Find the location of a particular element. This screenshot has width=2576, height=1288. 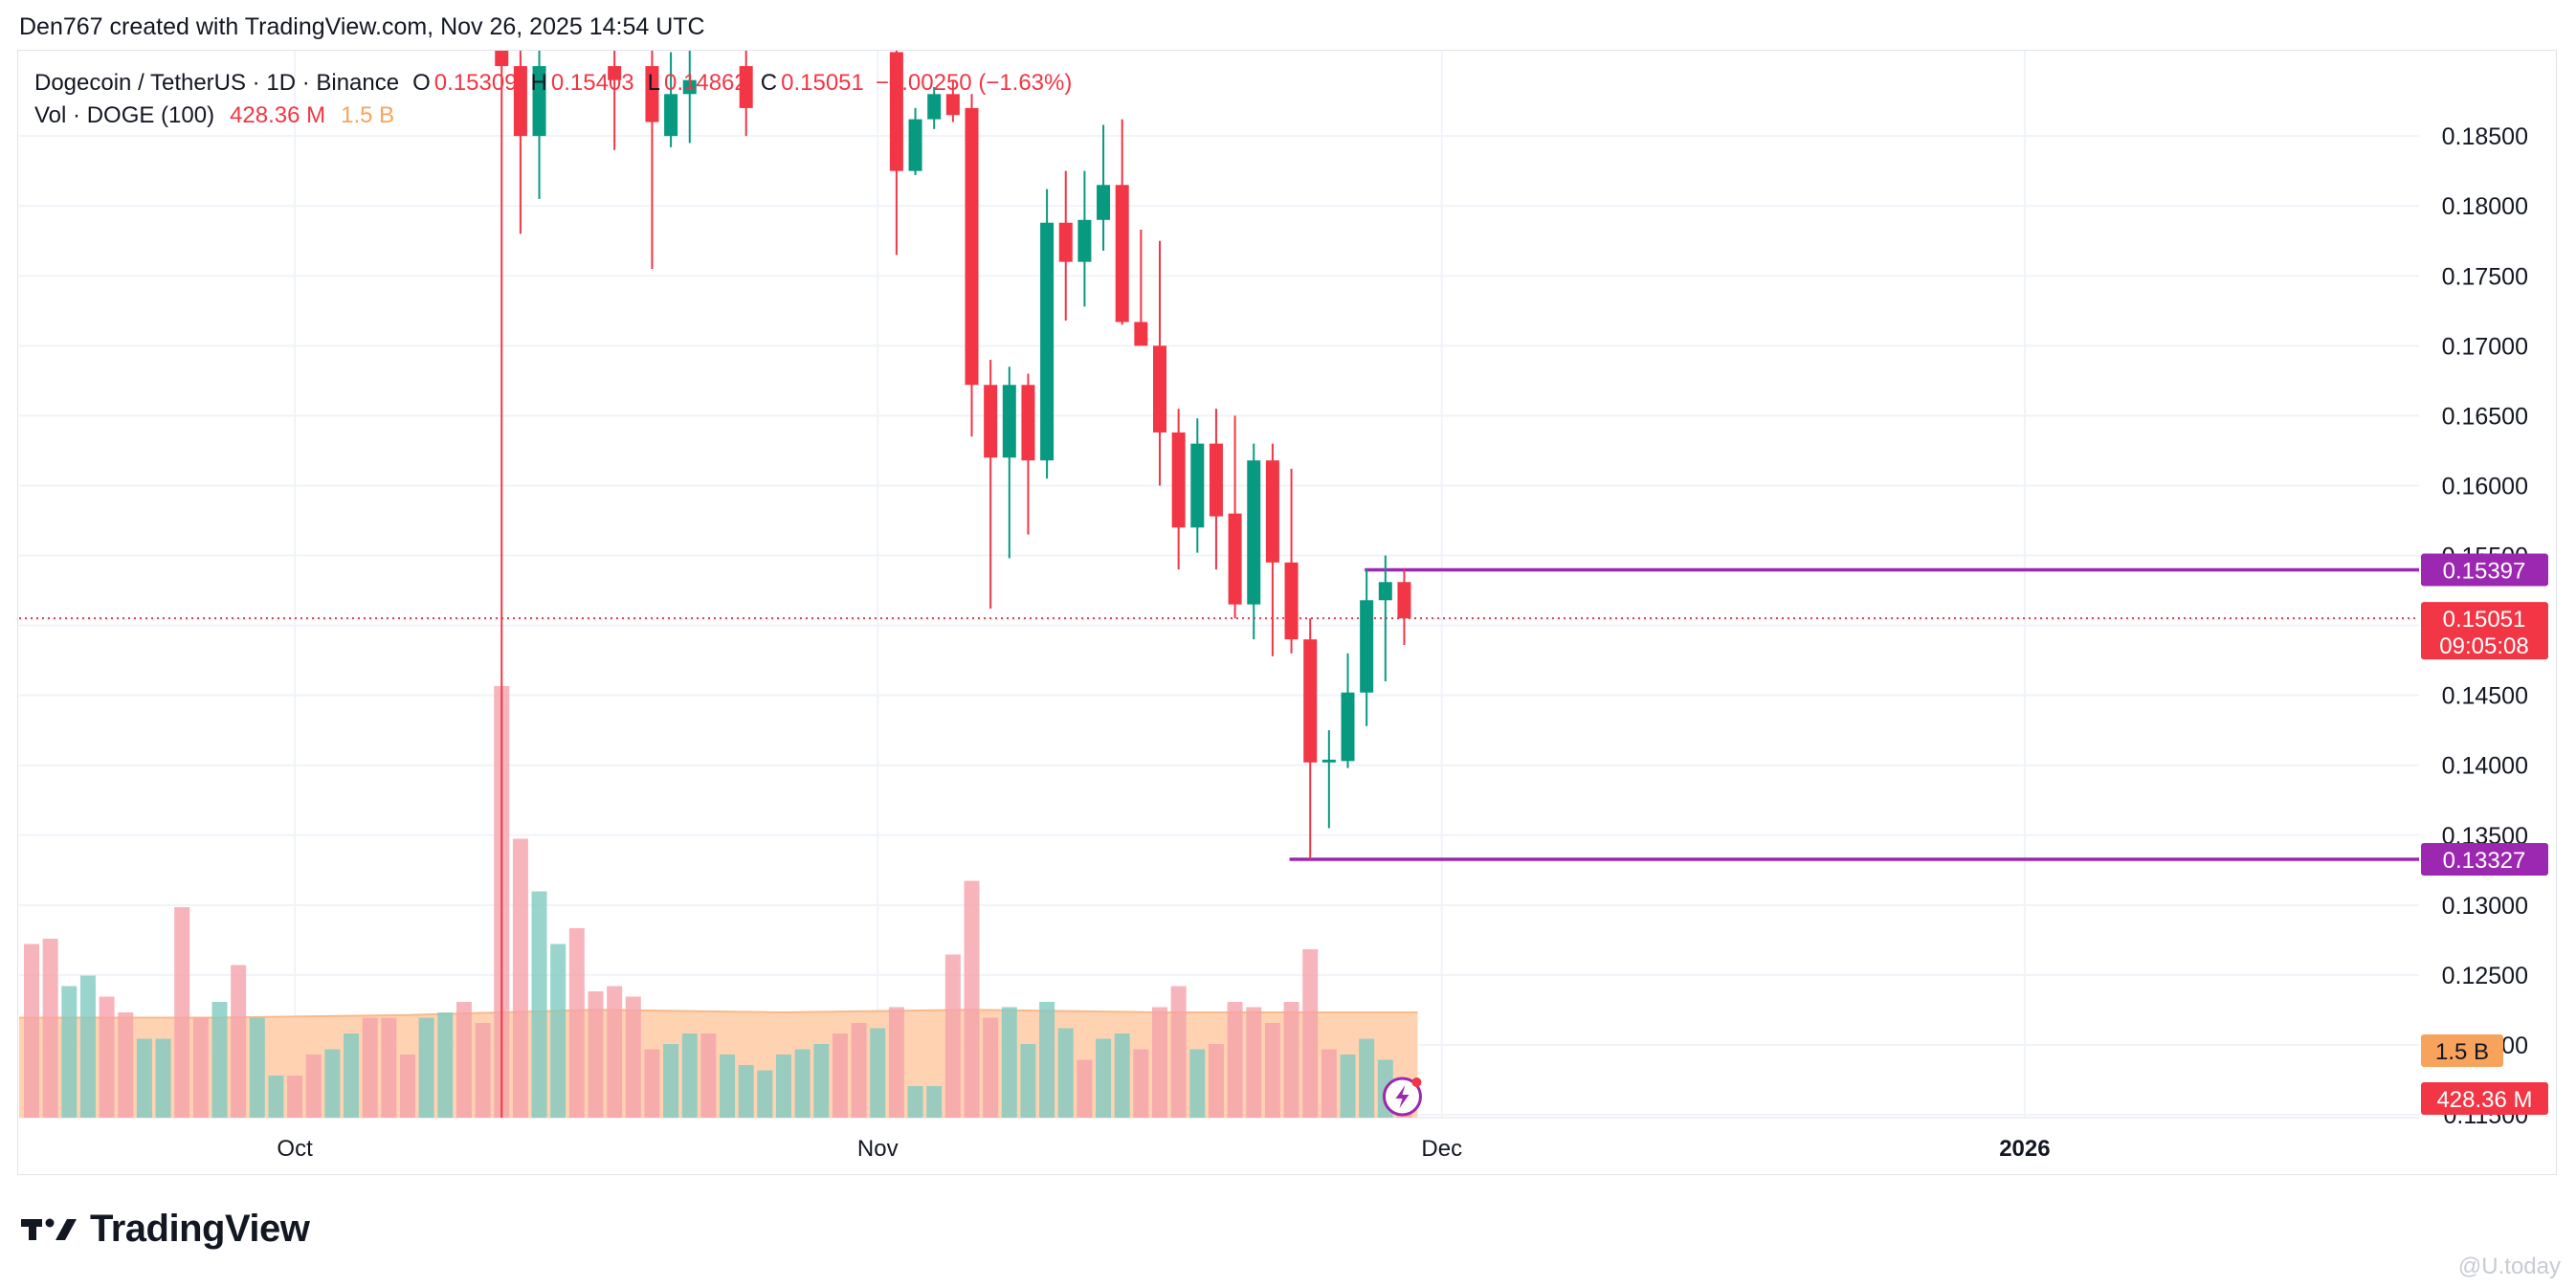

countdown-label-text: 09:05:08 is located at coordinates (2483, 646).